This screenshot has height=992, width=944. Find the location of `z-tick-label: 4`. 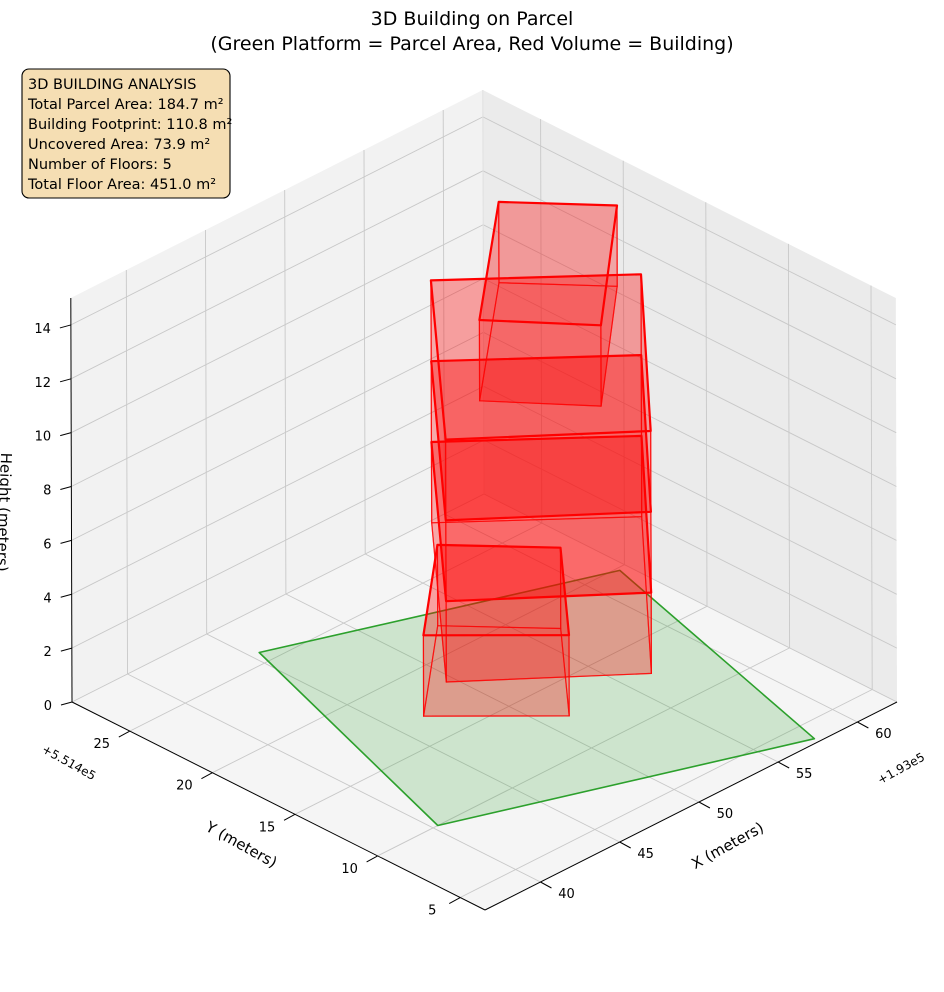

z-tick-label: 4 is located at coordinates (47, 598).